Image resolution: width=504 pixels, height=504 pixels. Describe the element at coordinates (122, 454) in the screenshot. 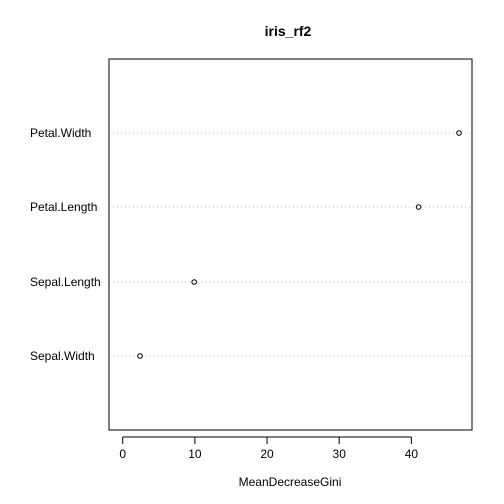

I see `x-tick-label: 0` at that location.